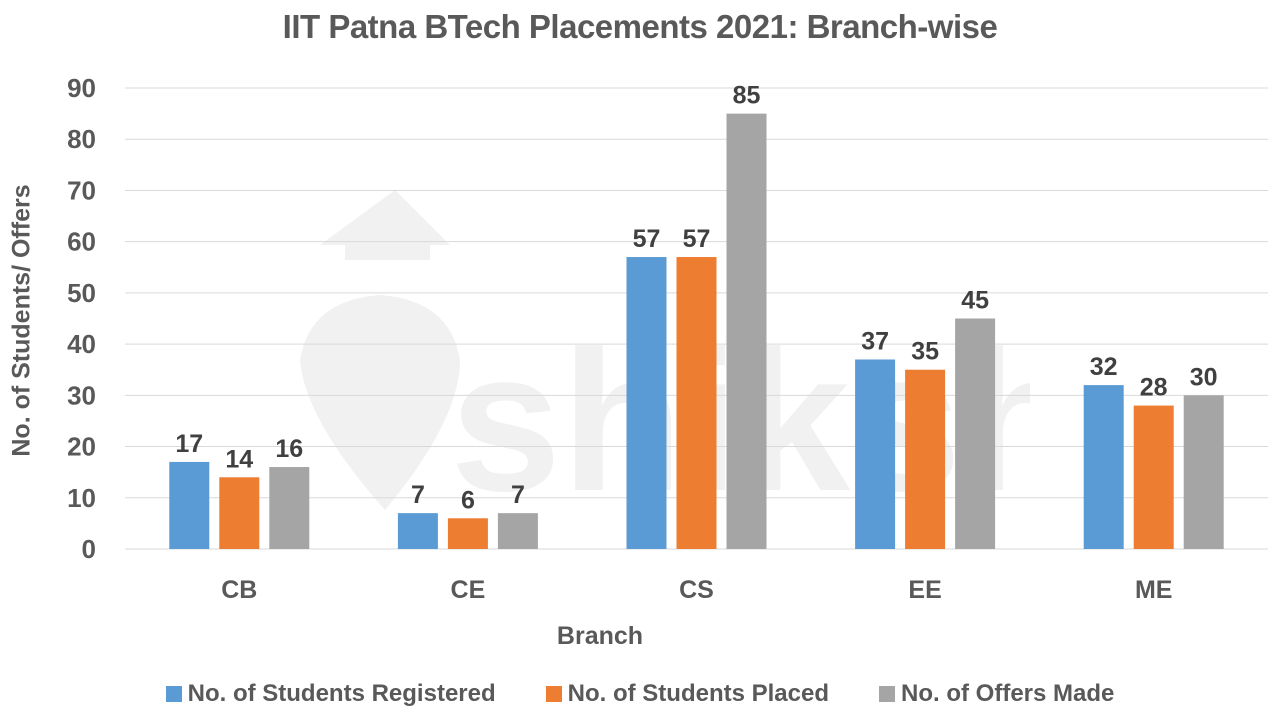 The width and height of the screenshot is (1280, 720). I want to click on x-tick-label: CS, so click(696, 590).